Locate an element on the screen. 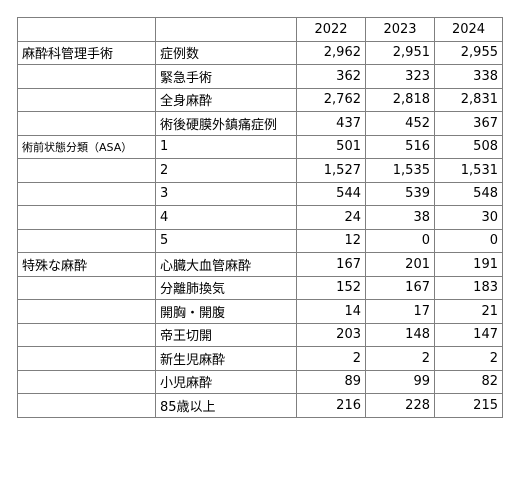 The width and height of the screenshot is (520, 477). table-row: 4 24 38 30 is located at coordinates (260, 217).